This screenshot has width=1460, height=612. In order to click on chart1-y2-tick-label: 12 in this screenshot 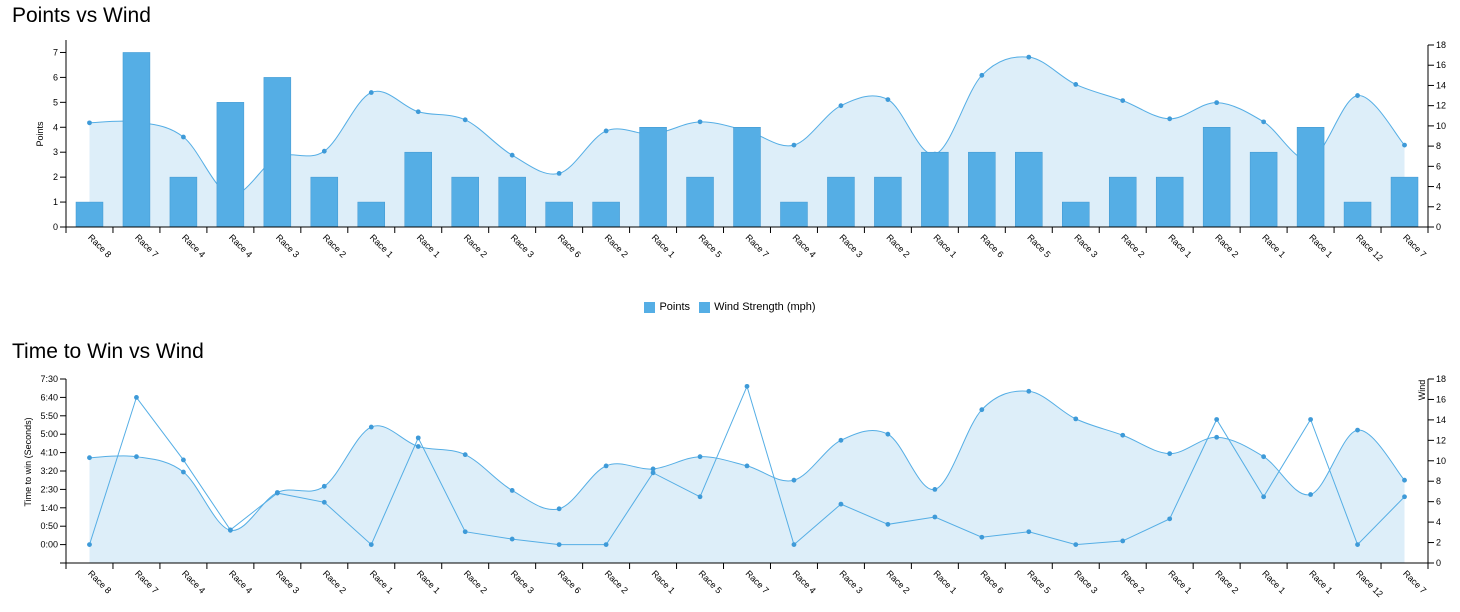, I will do `click(1441, 106)`.